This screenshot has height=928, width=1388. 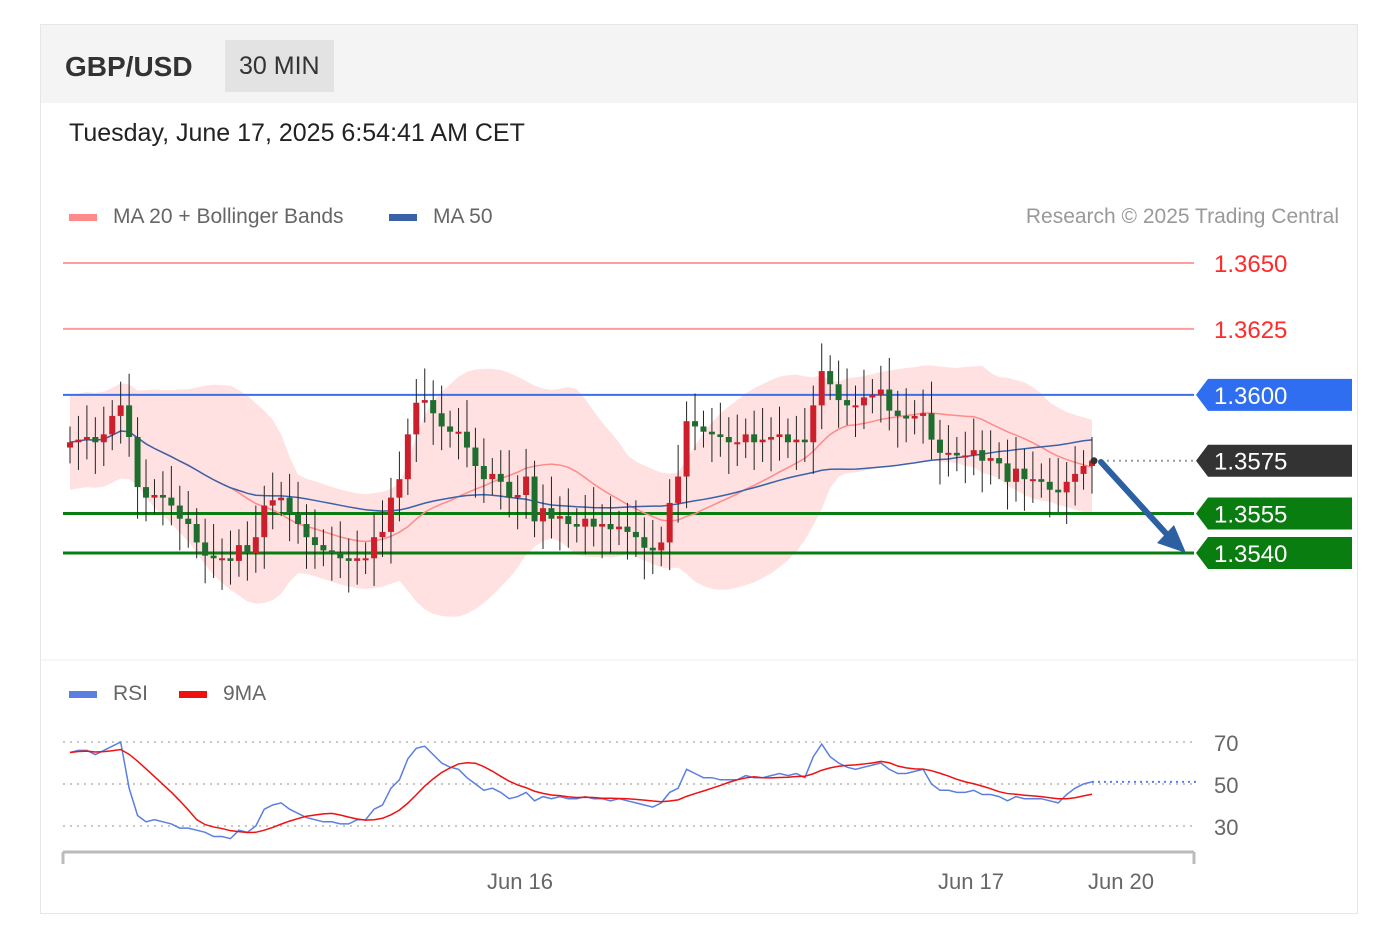 What do you see at coordinates (1250, 462) in the screenshot?
I see `level-tag-text-1.3575: 1.3575` at bounding box center [1250, 462].